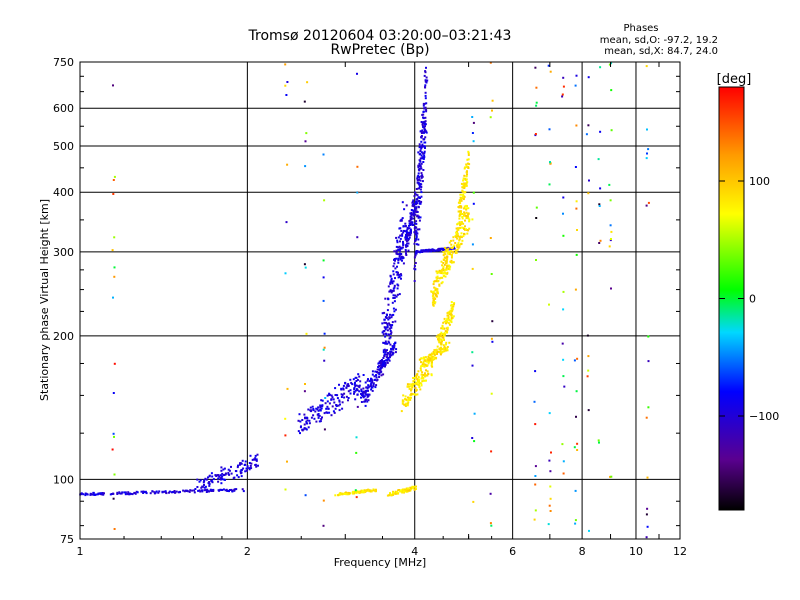 Image resolution: width=800 pixels, height=600 pixels. What do you see at coordinates (759, 181) in the screenshot?
I see `colorbar-tick-label: 100` at bounding box center [759, 181].